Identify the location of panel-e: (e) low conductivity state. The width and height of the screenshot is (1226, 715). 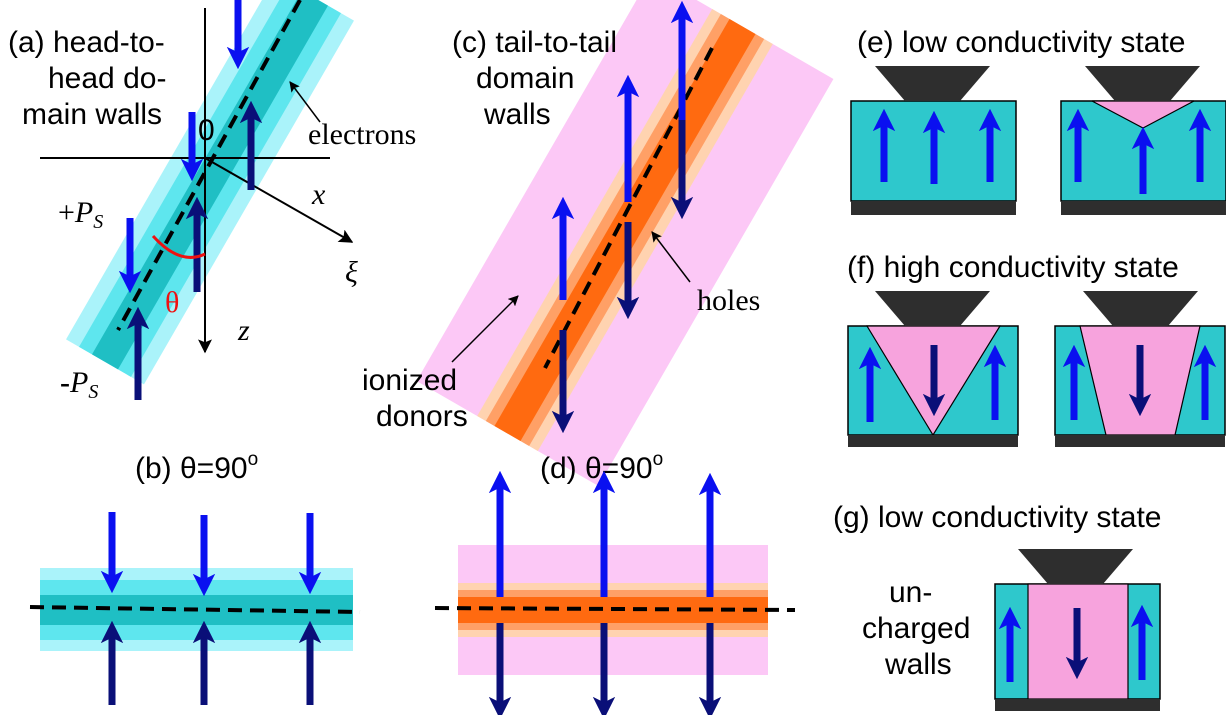
(1038, 120).